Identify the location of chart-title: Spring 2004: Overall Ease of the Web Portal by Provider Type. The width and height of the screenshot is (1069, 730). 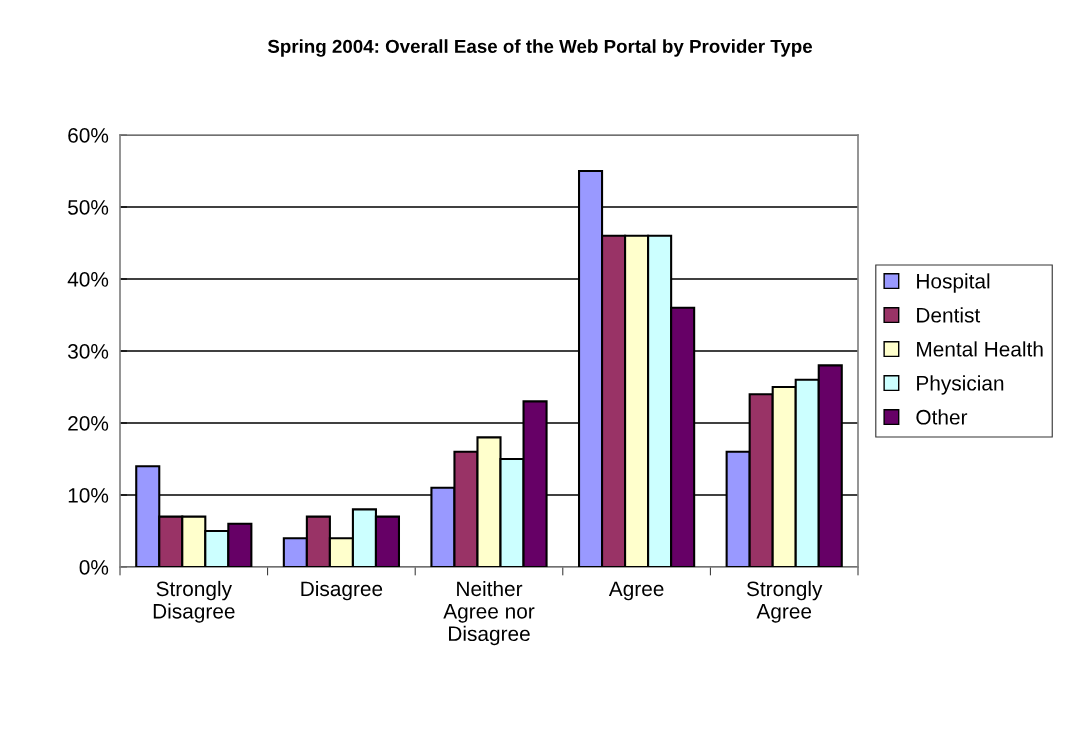
(540, 48).